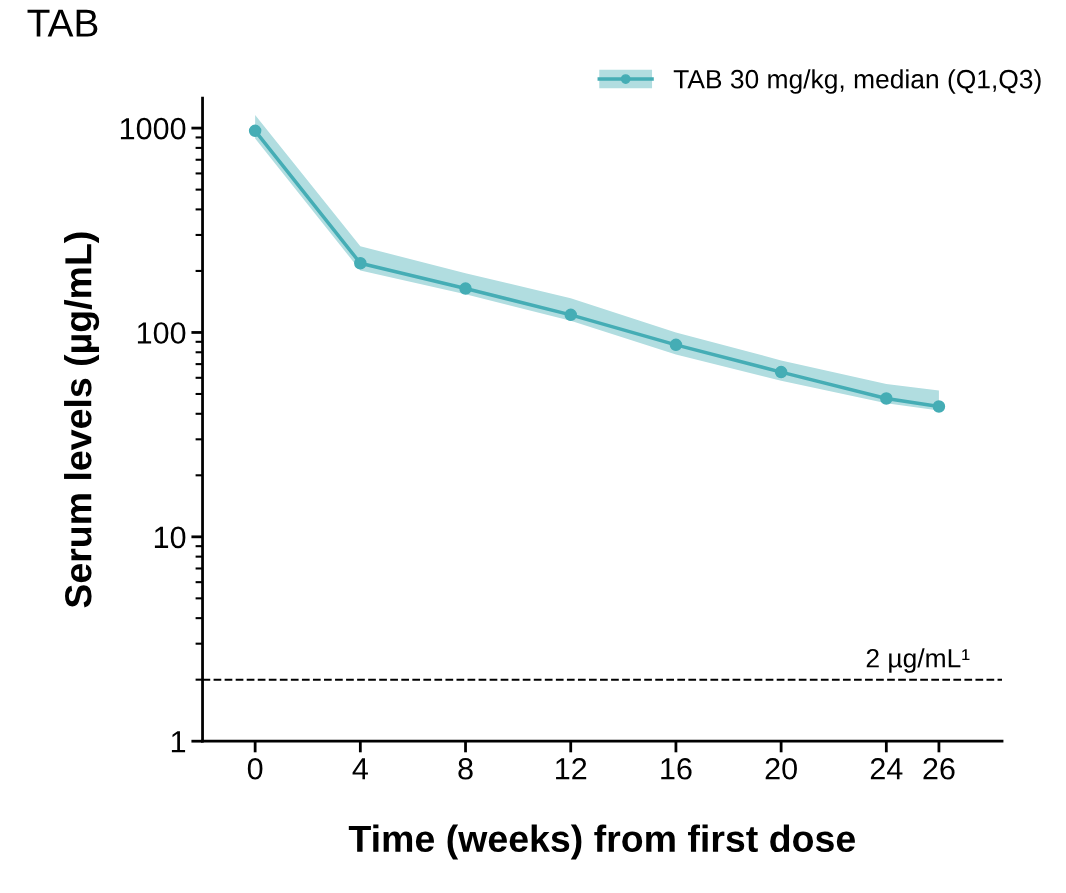 Image resolution: width=1066 pixels, height=893 pixels. Describe the element at coordinates (676, 768) in the screenshot. I see `x-tick-label: 16` at that location.